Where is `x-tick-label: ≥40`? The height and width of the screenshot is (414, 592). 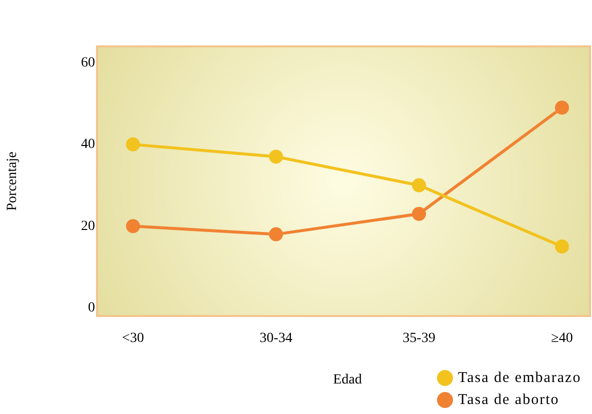 x-tick-label: ≥40 is located at coordinates (562, 338).